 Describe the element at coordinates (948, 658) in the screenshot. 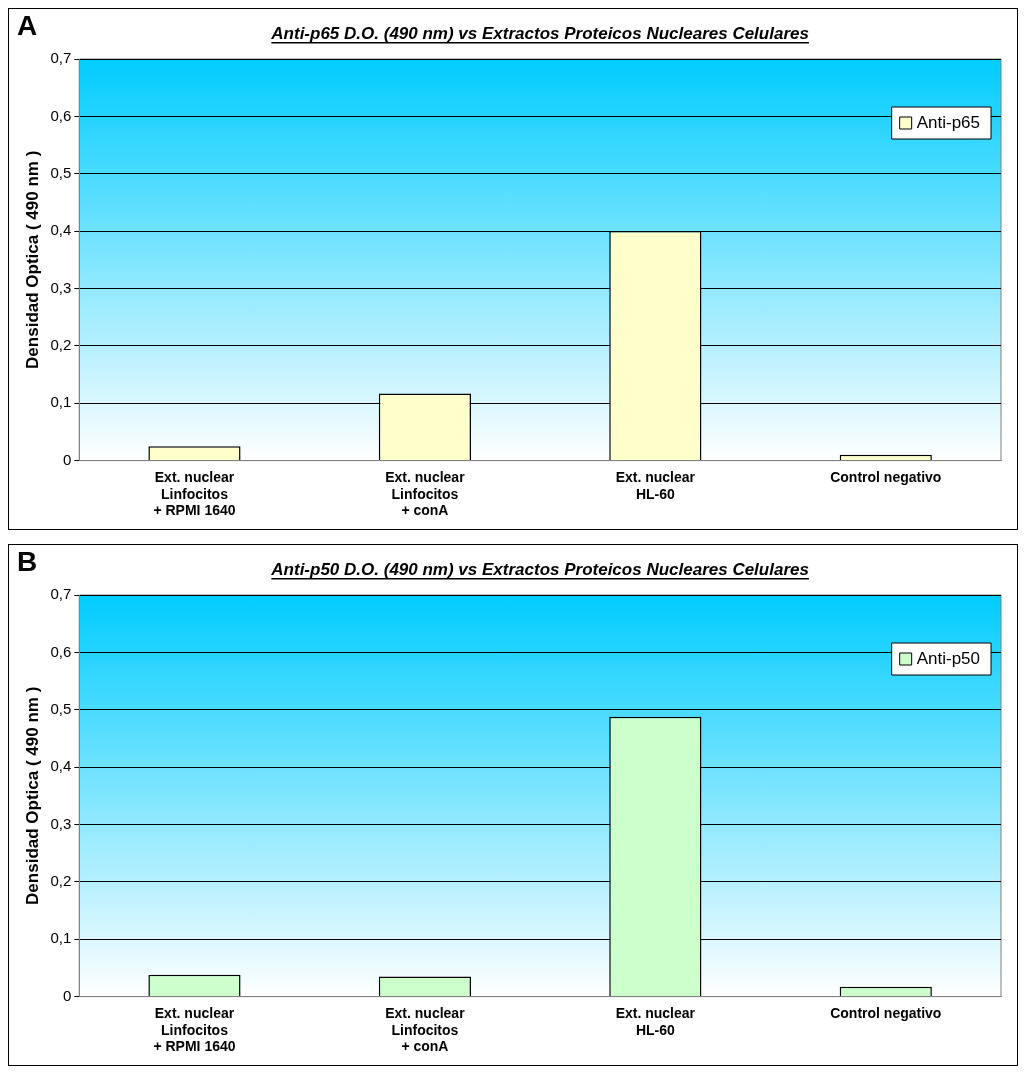

I see `legend-label: Anti-p50` at that location.